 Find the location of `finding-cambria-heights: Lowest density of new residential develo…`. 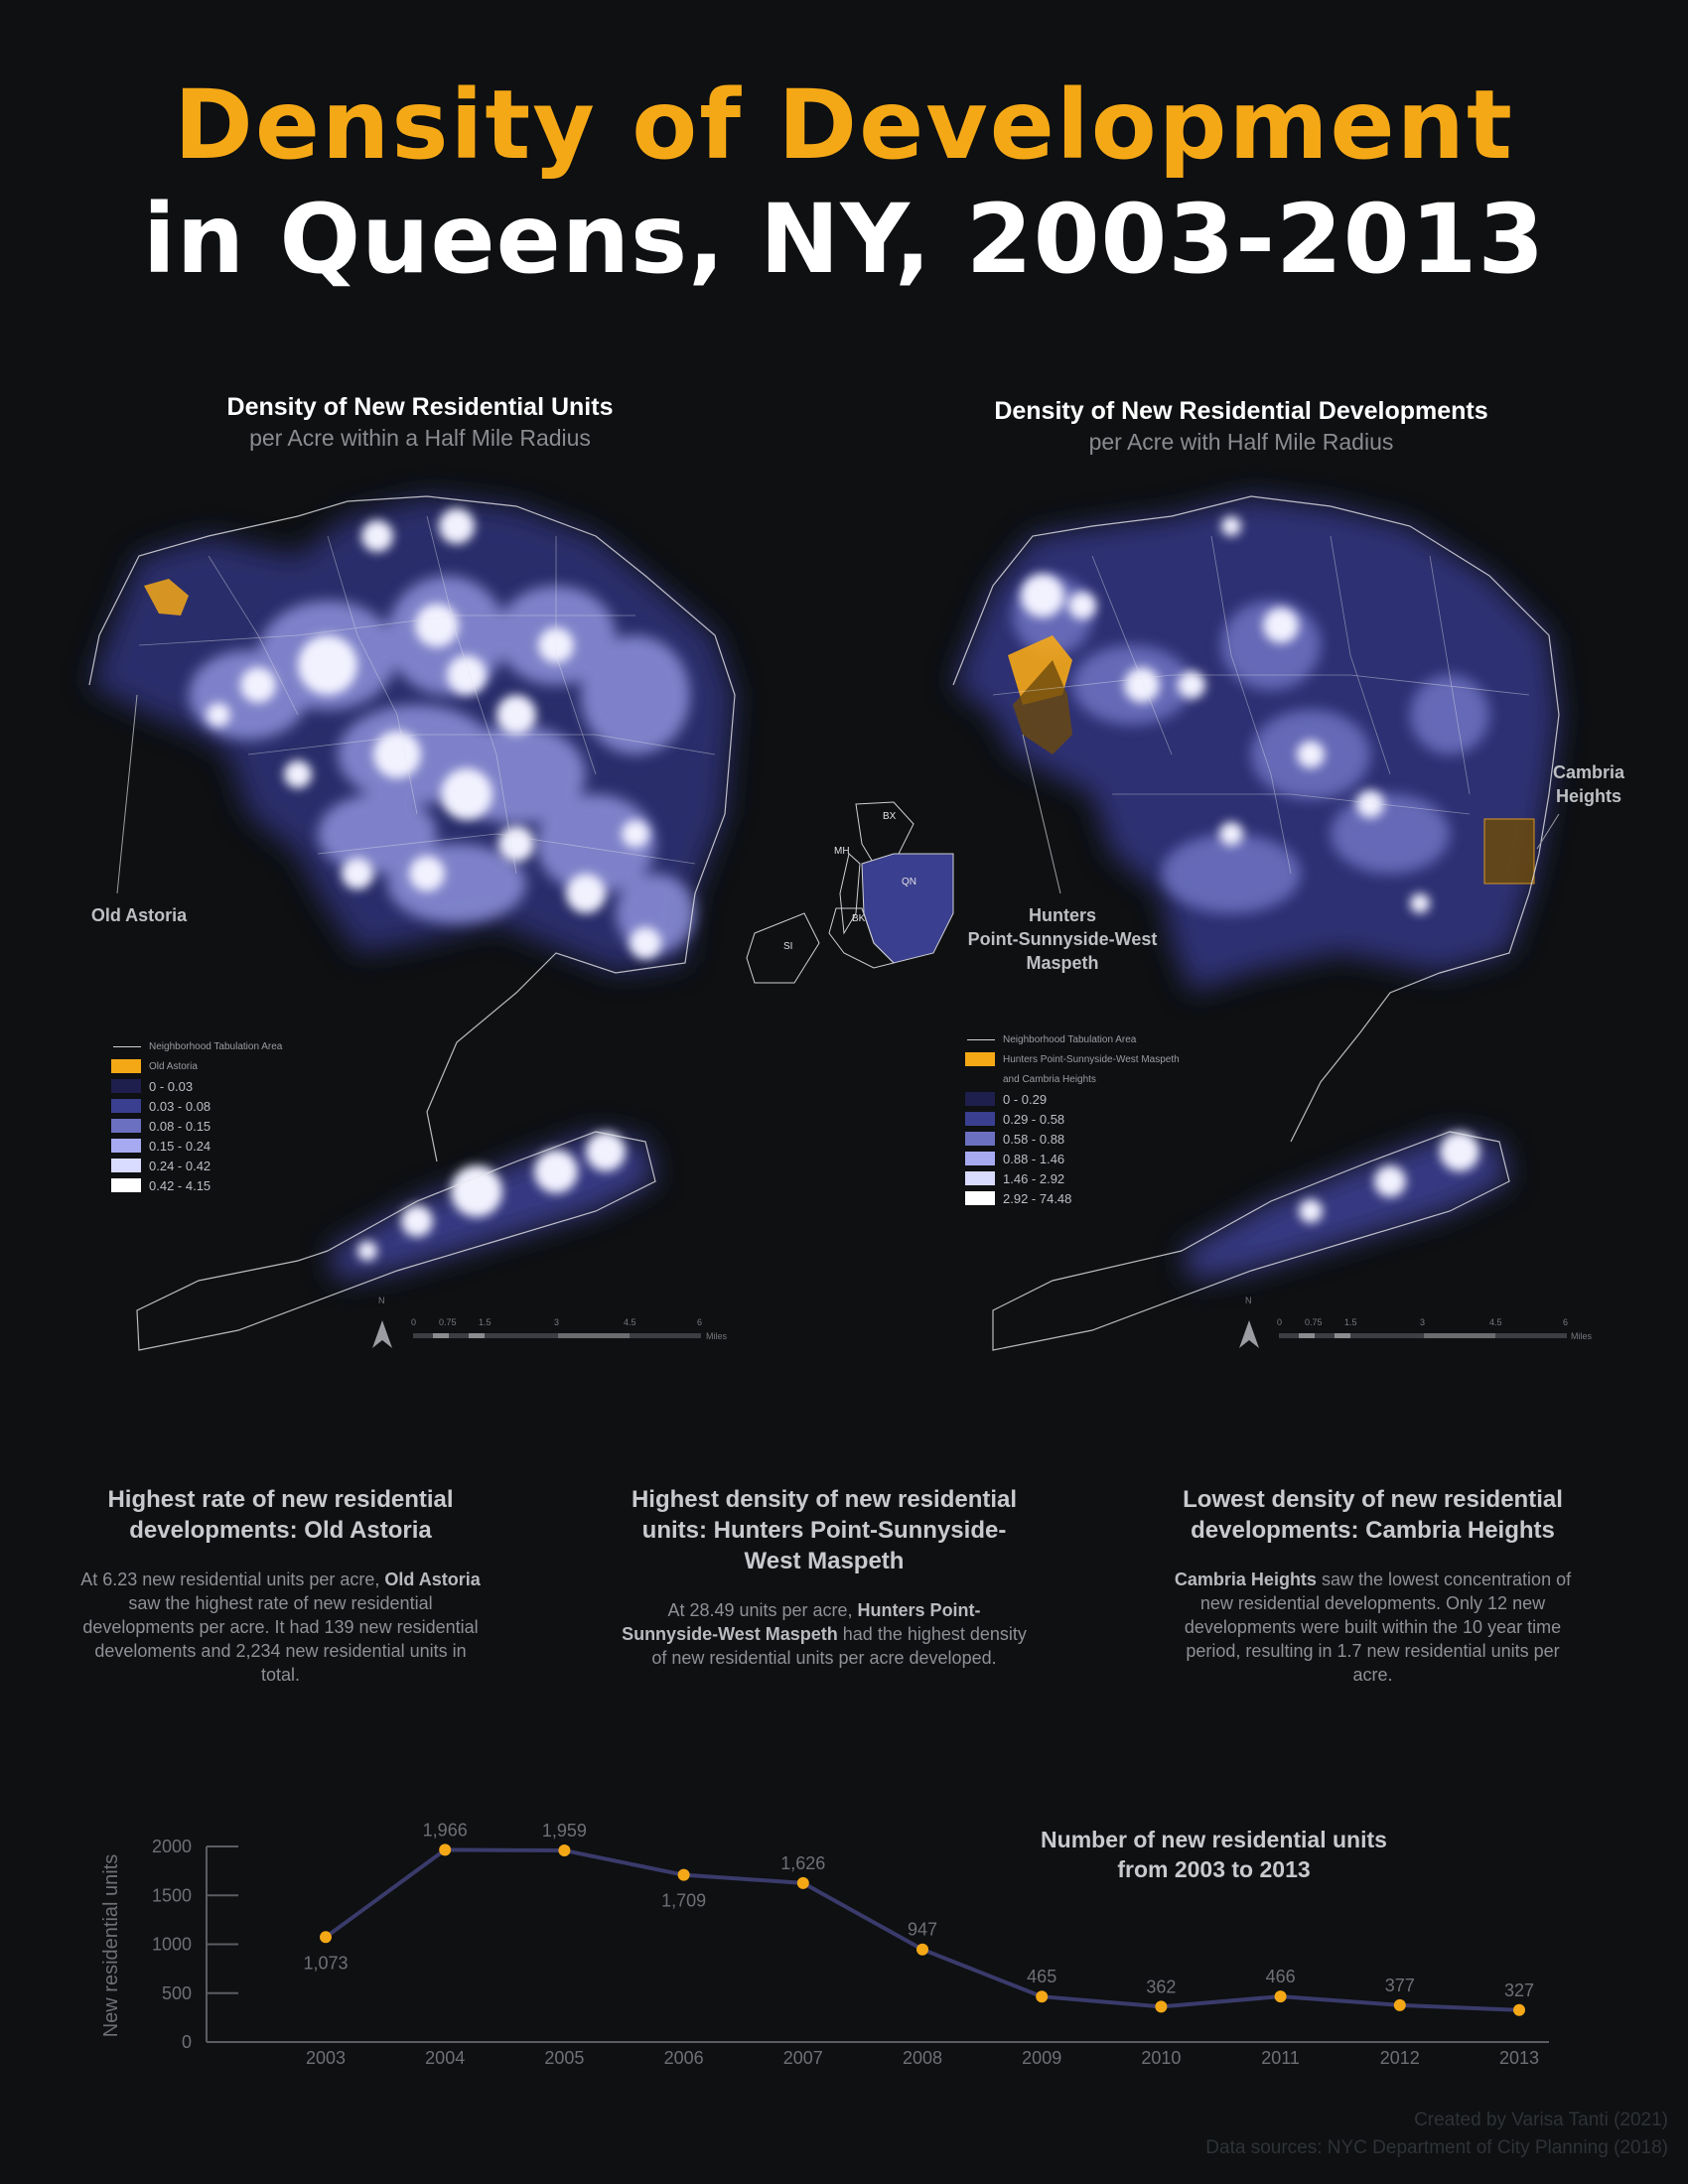

finding-cambria-heights: Lowest density of new residential develo… is located at coordinates (1373, 1585).